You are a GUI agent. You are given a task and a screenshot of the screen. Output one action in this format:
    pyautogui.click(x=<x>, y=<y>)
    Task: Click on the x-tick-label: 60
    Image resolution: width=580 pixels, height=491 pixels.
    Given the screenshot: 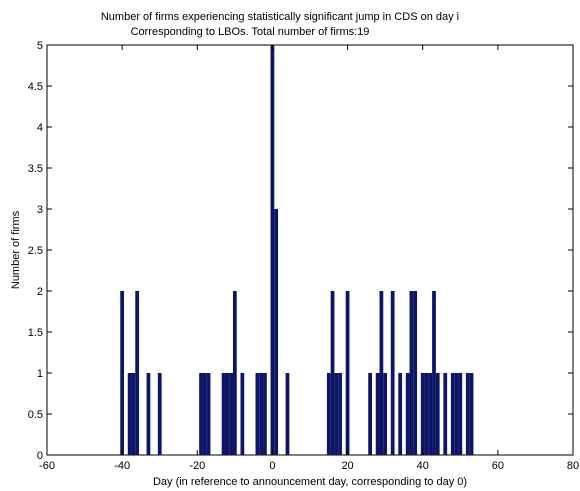 What is the action you would take?
    pyautogui.click(x=498, y=466)
    